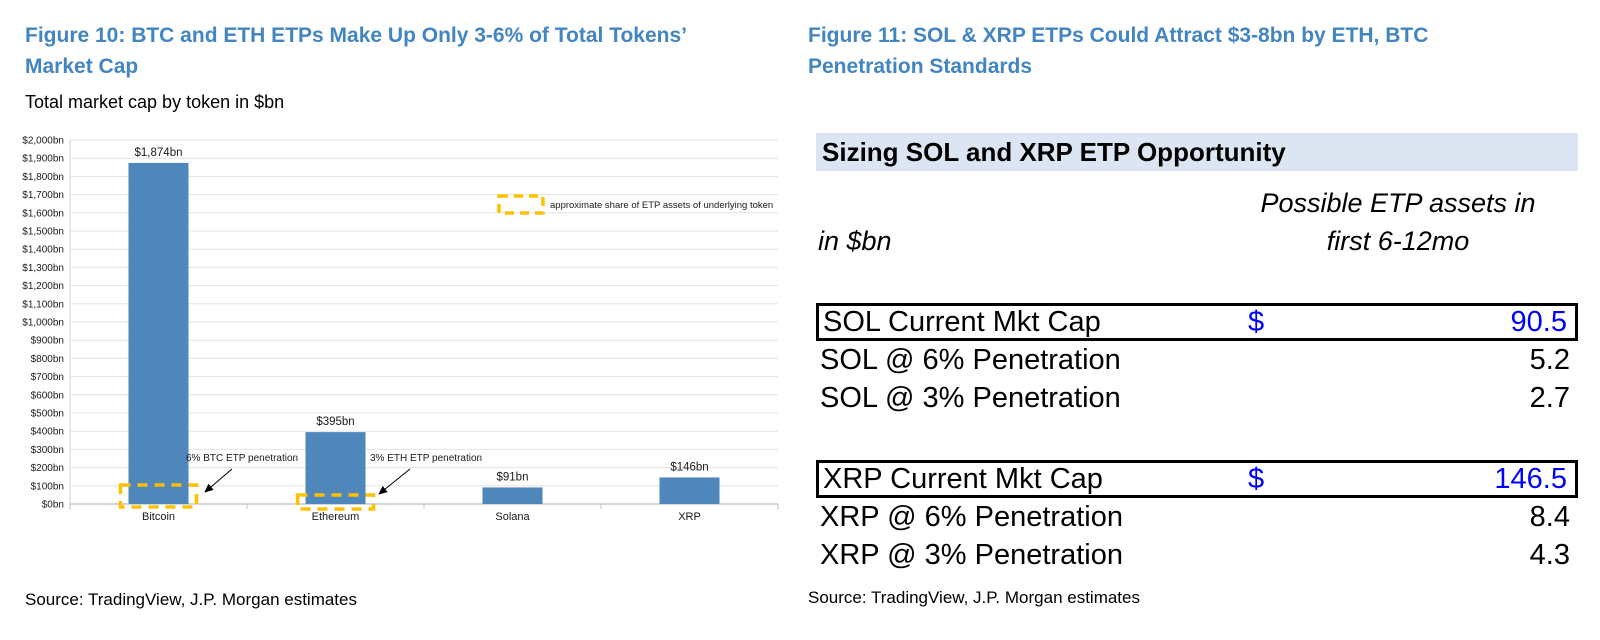 The height and width of the screenshot is (640, 1600). Describe the element at coordinates (962, 321) in the screenshot. I see `row-label: SOL Current Mkt Cap` at that location.